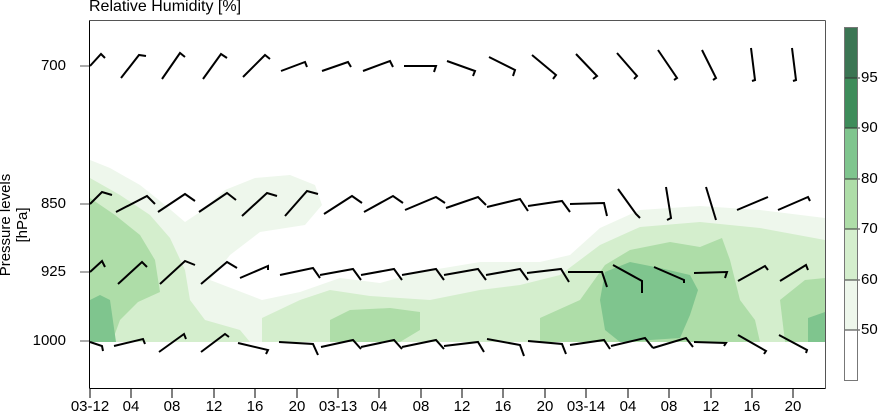 The image size is (880, 418). Describe the element at coordinates (869, 127) in the screenshot. I see `colorbar-tick-90: 90` at that location.